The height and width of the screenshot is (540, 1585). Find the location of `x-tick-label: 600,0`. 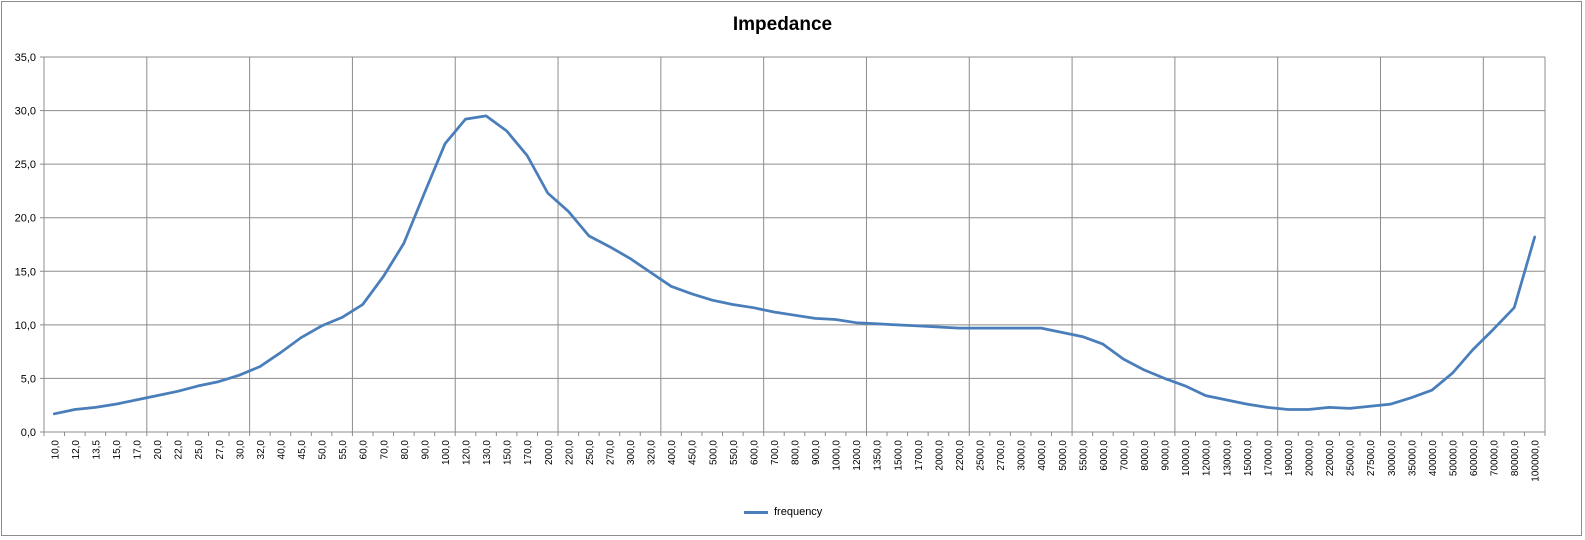

x-tick-label: 600,0 is located at coordinates (754, 452).